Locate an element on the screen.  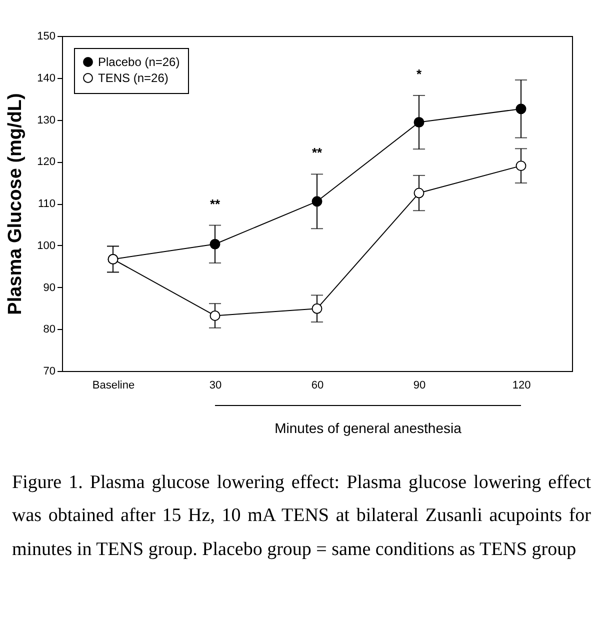
x-tick-label: 90 is located at coordinates (419, 386).